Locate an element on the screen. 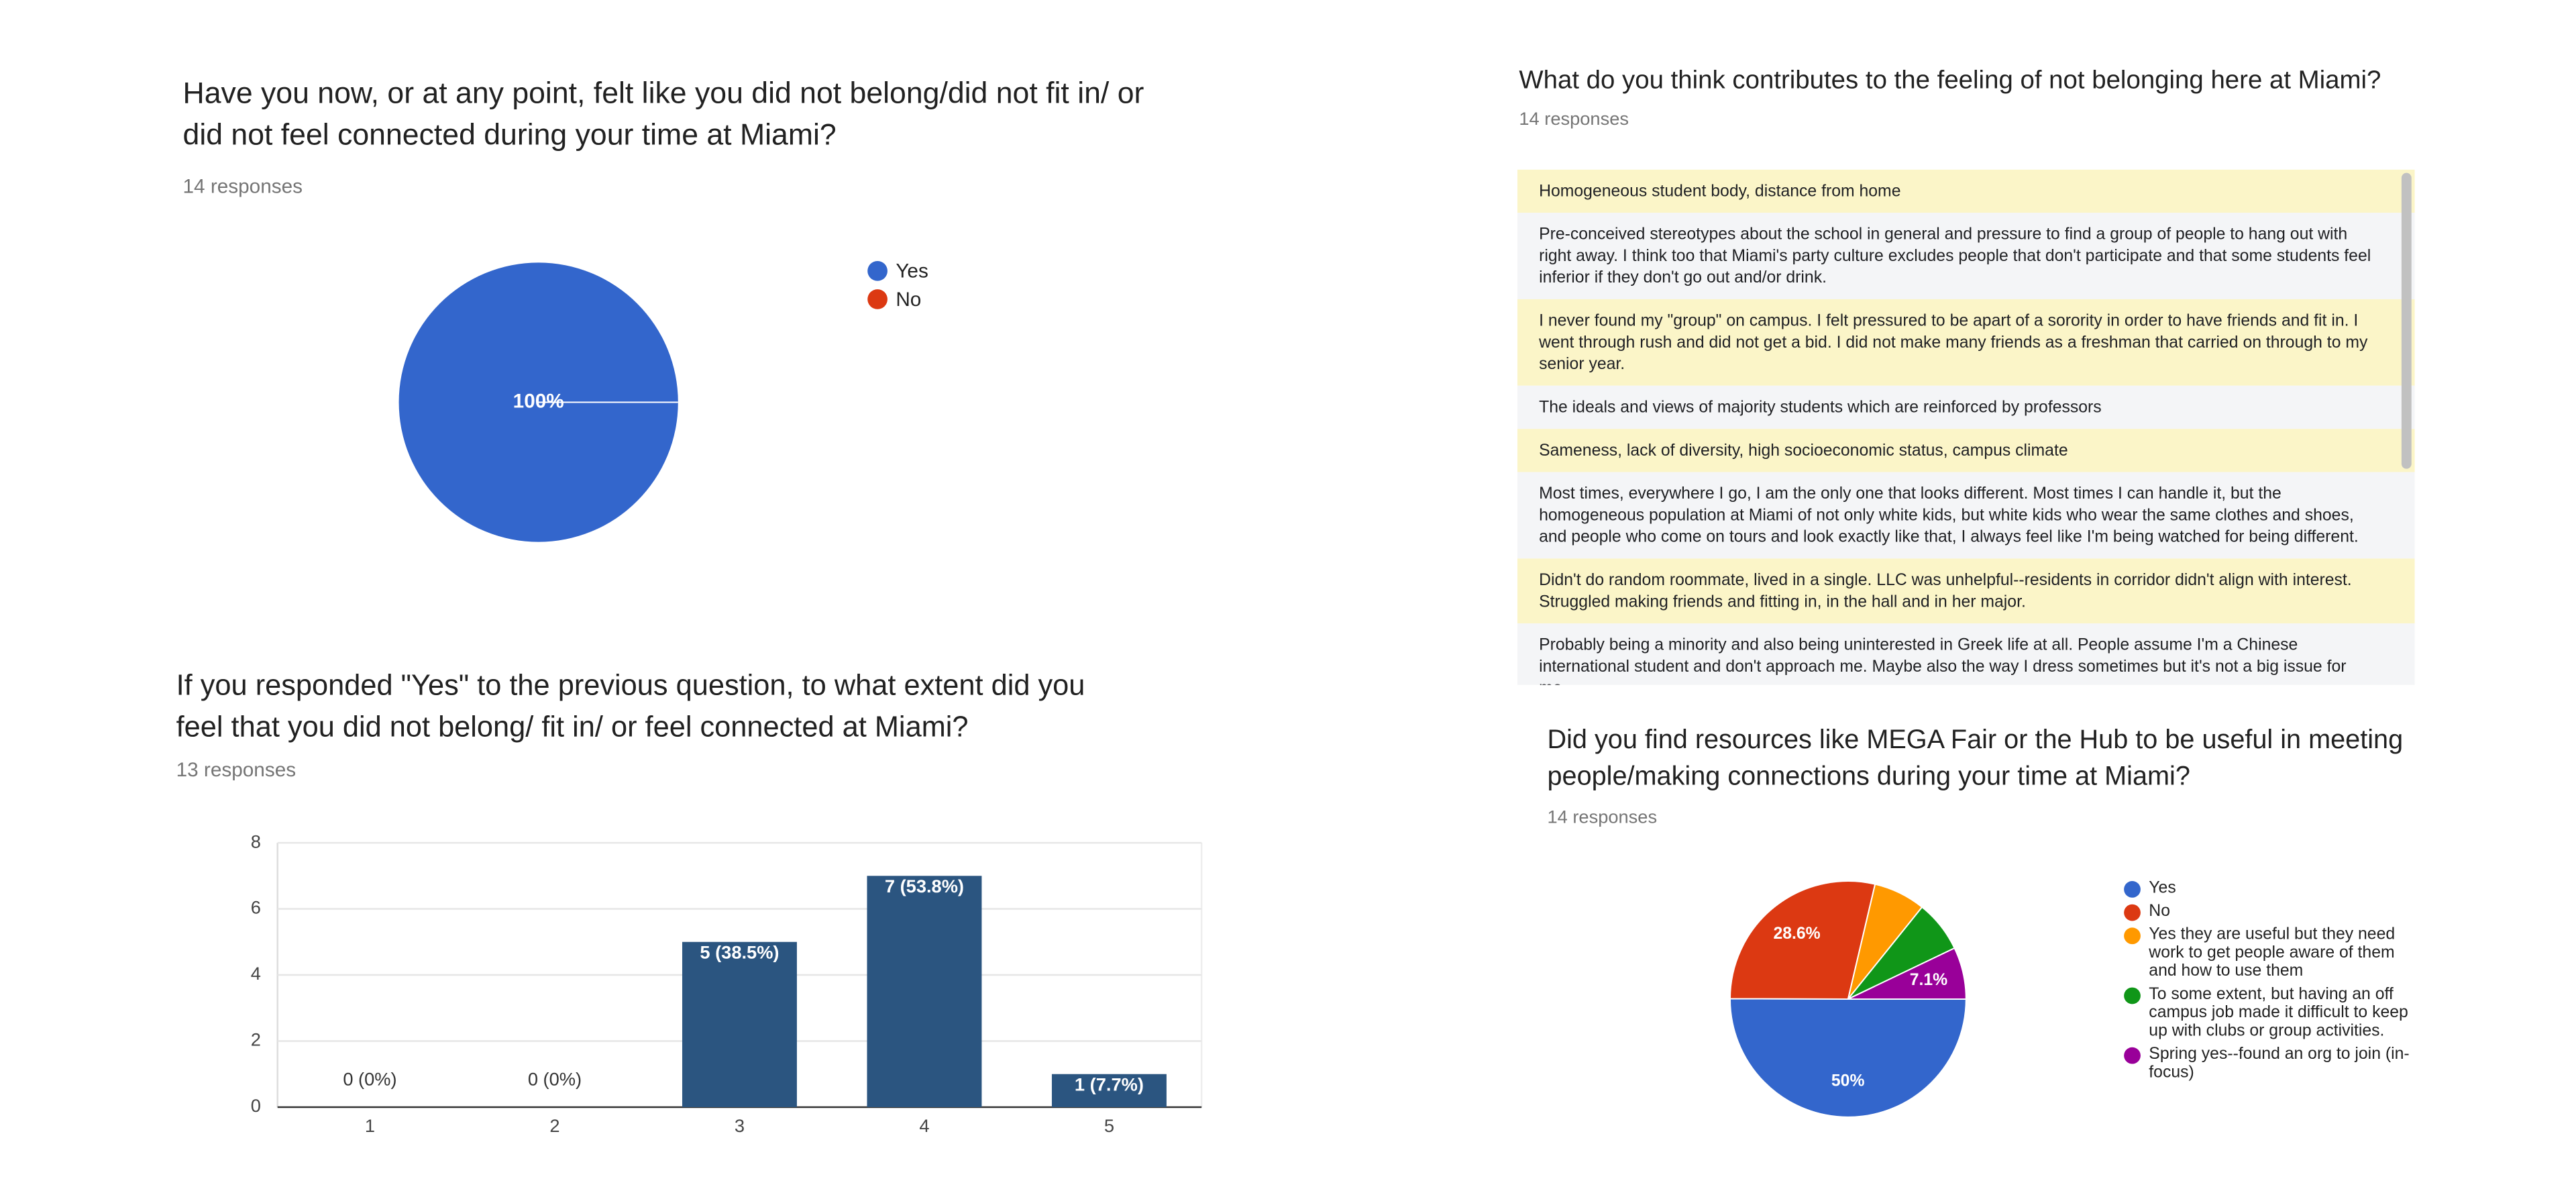  y-tick-label: 6 is located at coordinates (256, 907).